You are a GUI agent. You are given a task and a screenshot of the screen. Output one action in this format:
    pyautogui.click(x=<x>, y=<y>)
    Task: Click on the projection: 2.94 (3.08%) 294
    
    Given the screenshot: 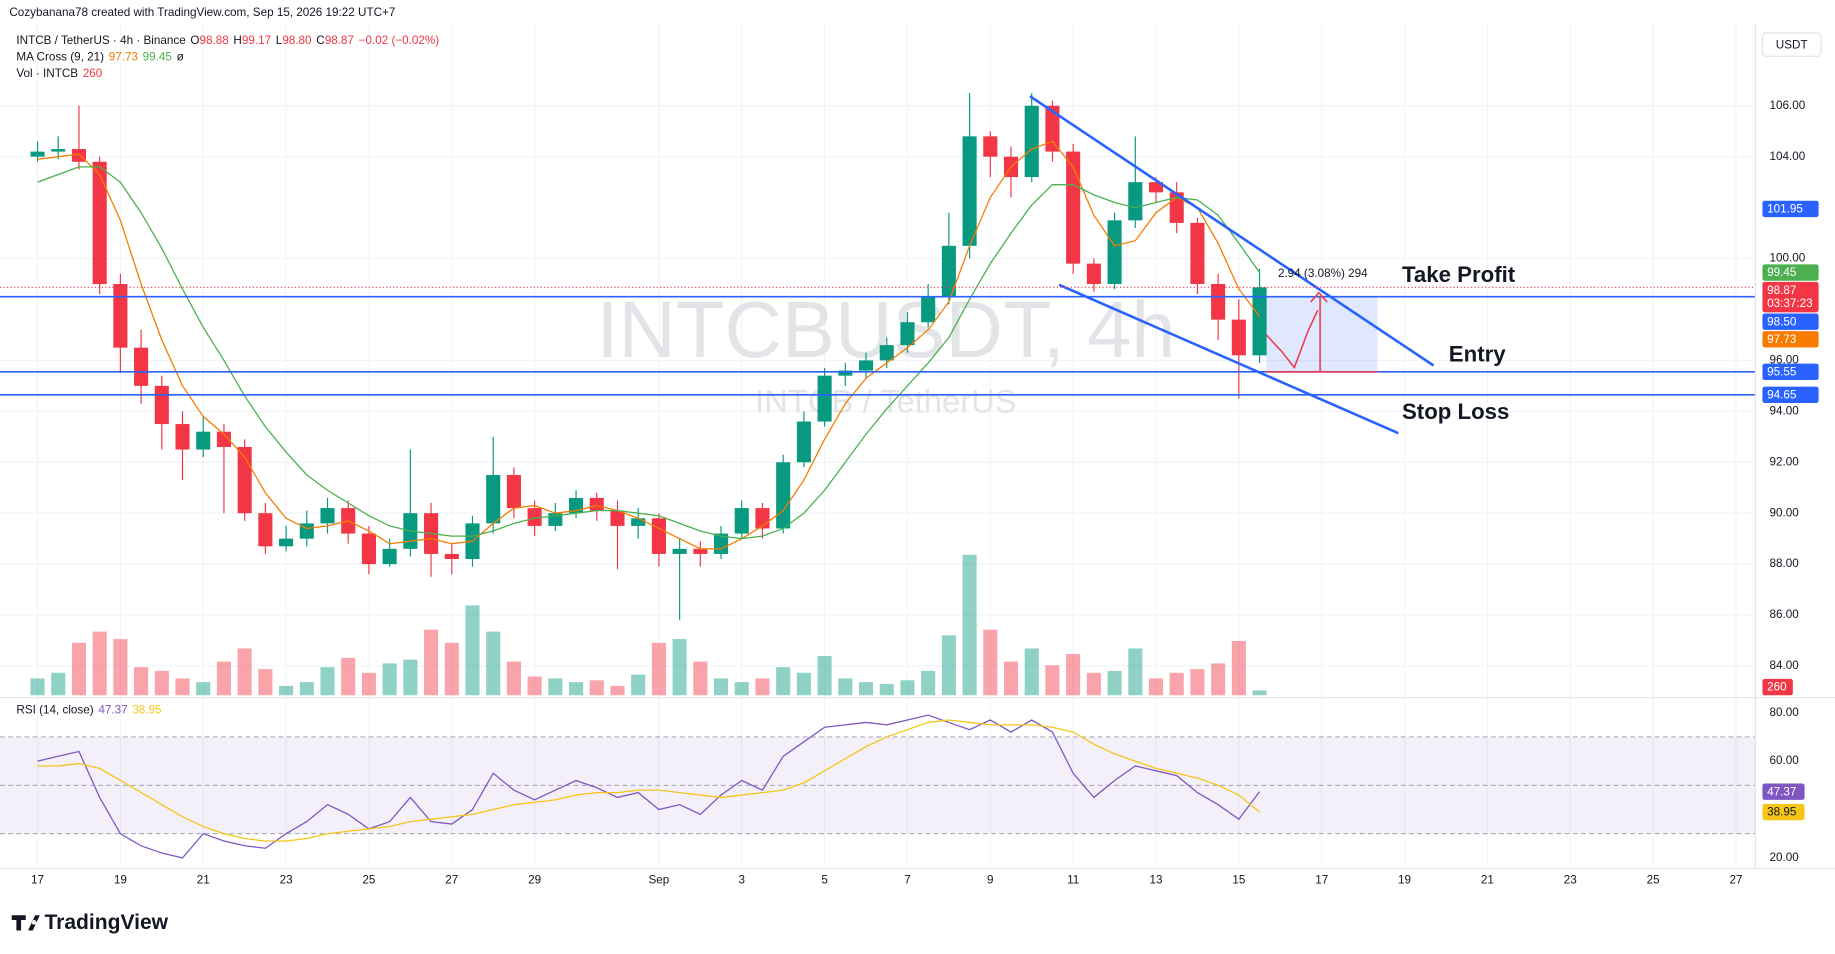 What is the action you would take?
    pyautogui.click(x=1322, y=320)
    